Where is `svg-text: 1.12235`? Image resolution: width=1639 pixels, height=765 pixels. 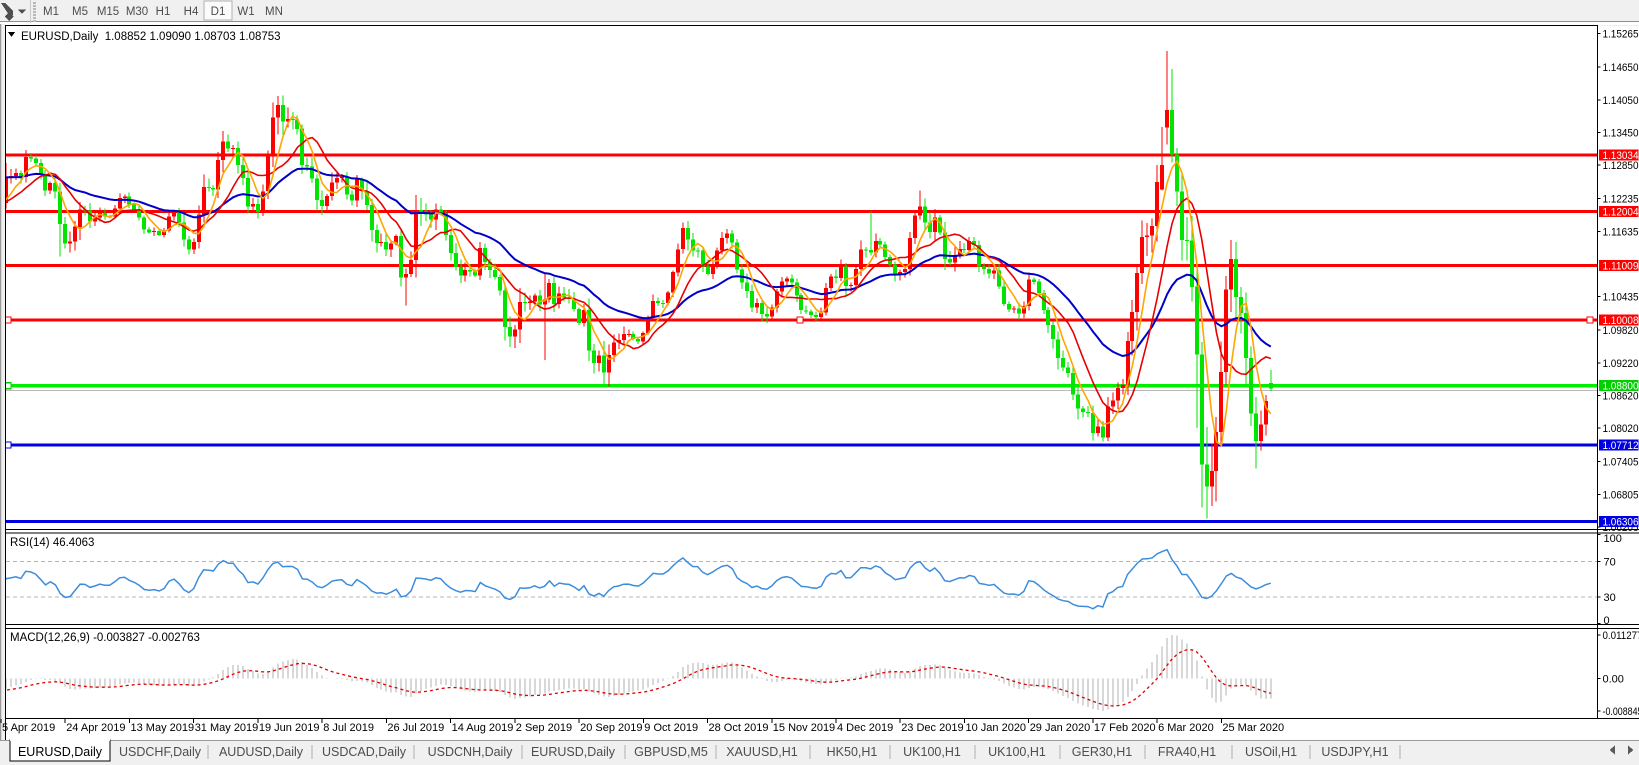 svg-text: 1.12235 is located at coordinates (1621, 200).